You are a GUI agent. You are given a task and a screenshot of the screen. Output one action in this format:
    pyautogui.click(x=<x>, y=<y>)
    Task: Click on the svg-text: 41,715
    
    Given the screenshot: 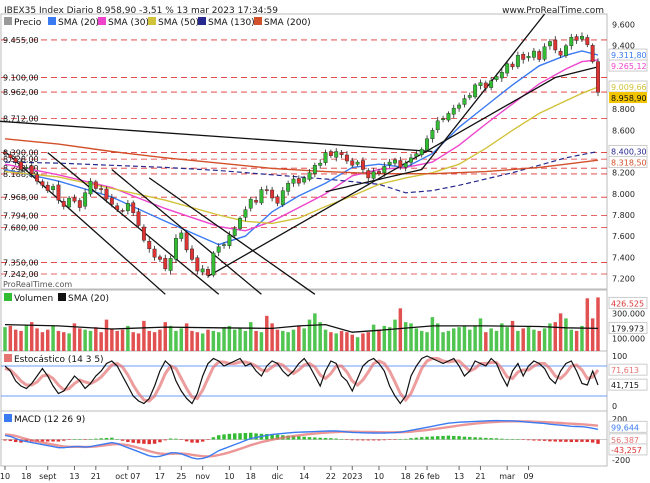 What is the action you would take?
    pyautogui.click(x=625, y=385)
    